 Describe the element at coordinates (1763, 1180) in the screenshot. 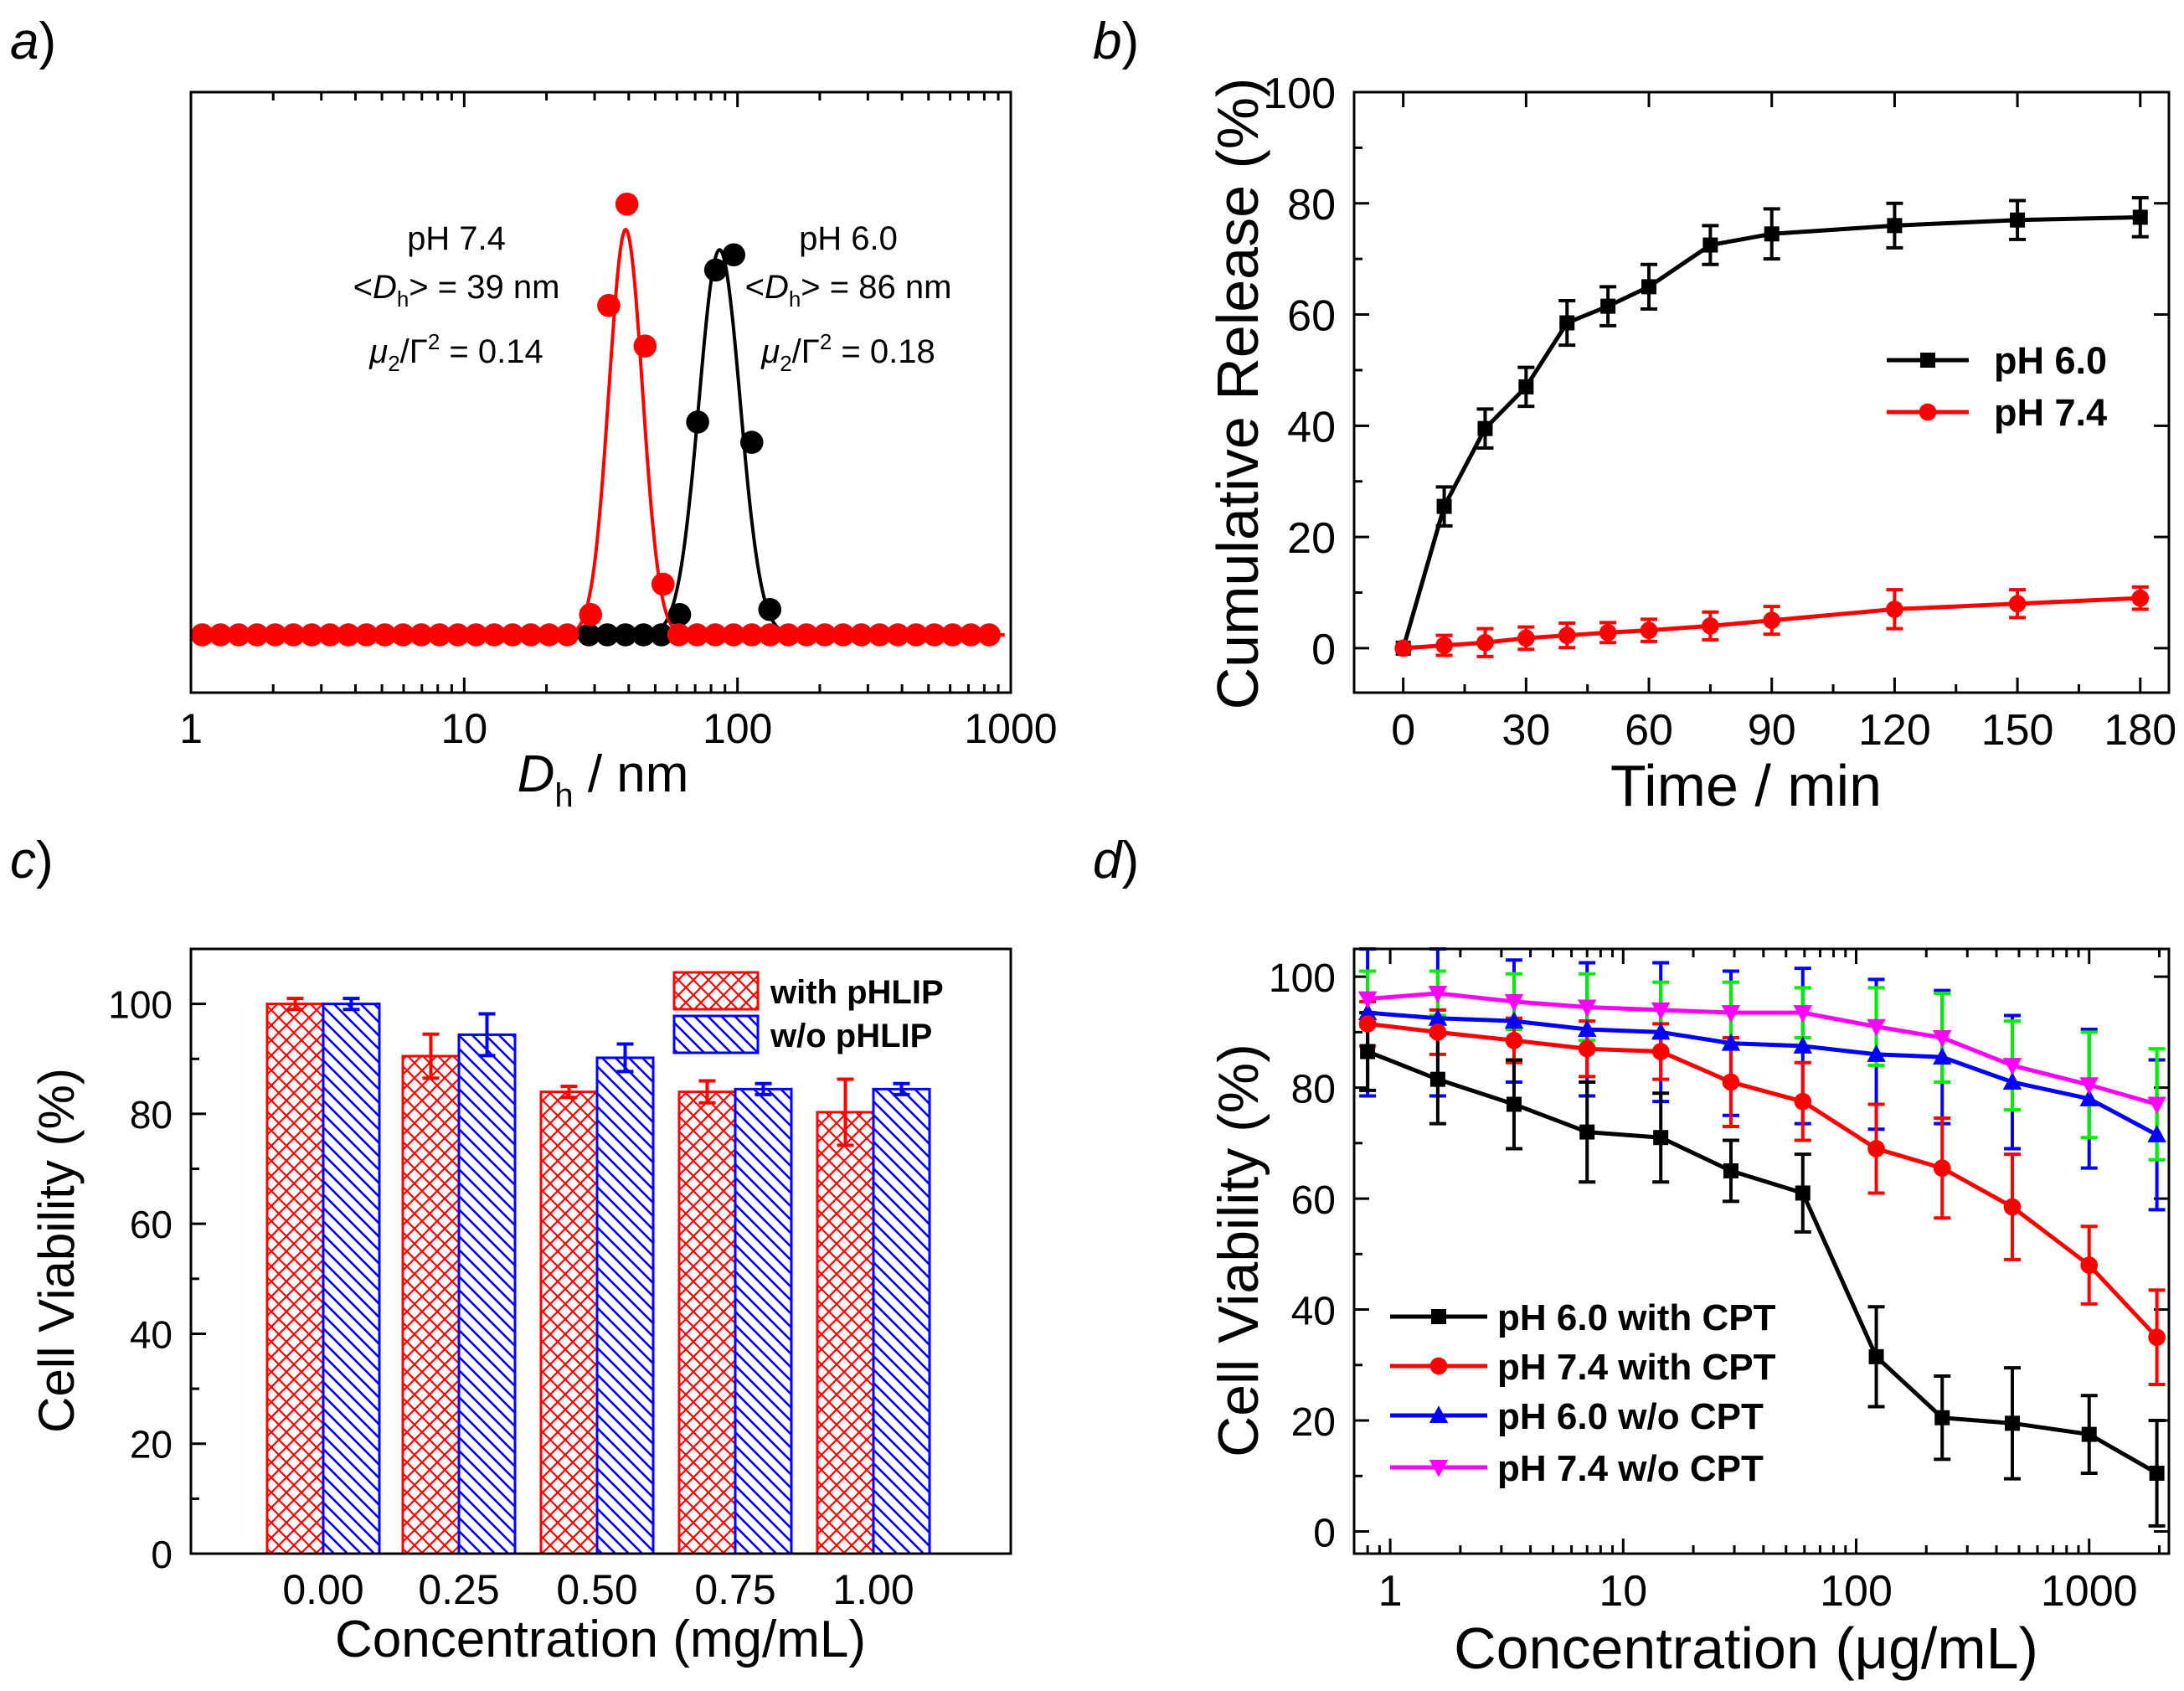

I see `series-line-ph74-with-cpt` at that location.